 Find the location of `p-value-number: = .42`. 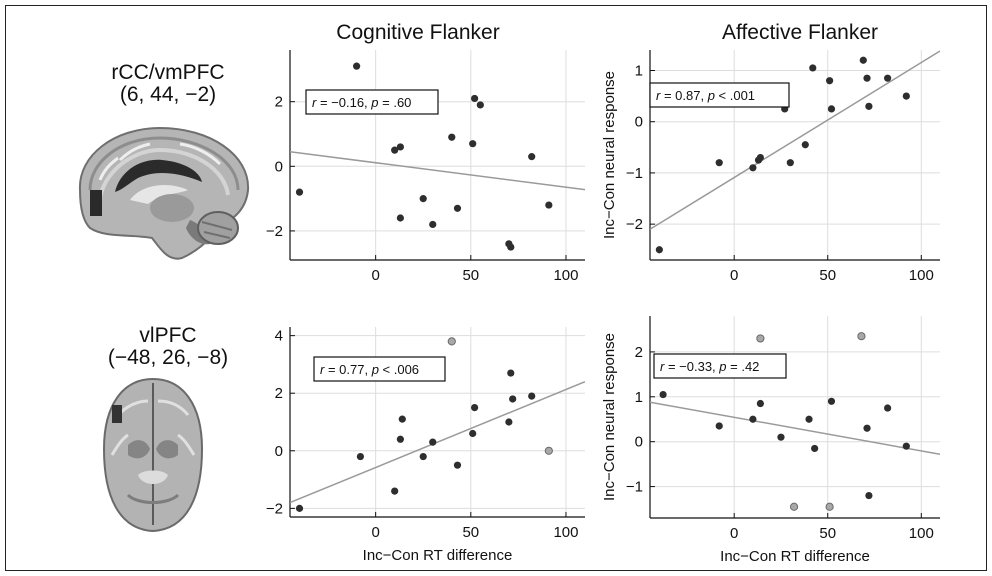

p-value-number: = .42 is located at coordinates (743, 366).